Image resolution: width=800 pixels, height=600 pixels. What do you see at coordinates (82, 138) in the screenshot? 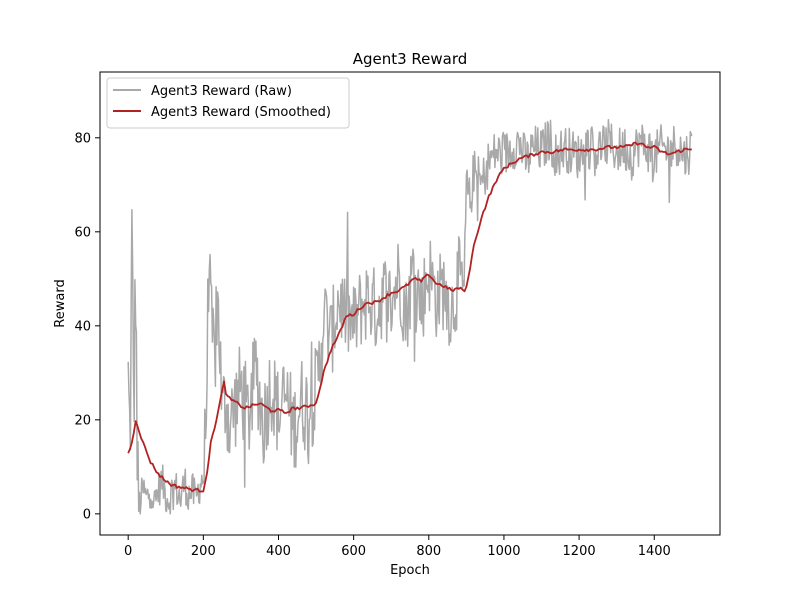
I see `y-tick-label: 80` at bounding box center [82, 138].